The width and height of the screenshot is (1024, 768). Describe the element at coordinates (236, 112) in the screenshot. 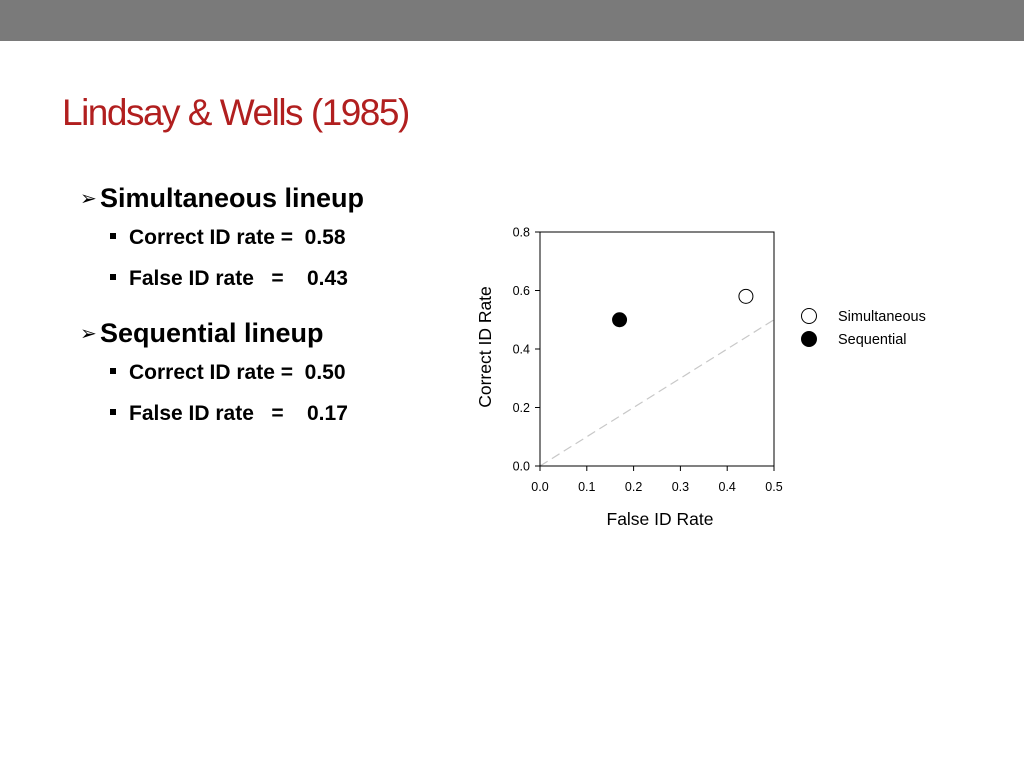

I see `slide-title: Lindsay & Wells (1985)` at that location.